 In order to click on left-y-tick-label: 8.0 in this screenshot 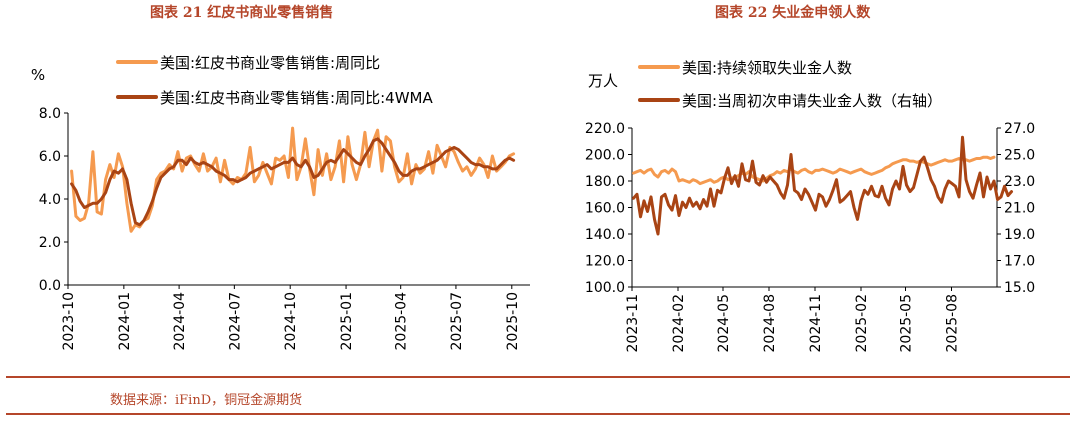, I will do `click(50, 114)`.